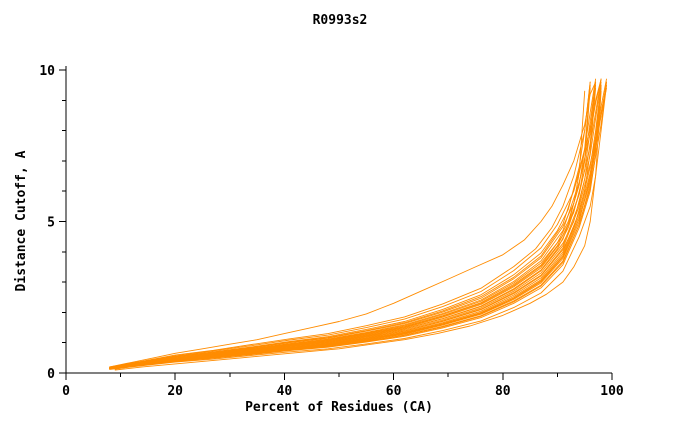 The height and width of the screenshot is (440, 680). I want to click on x-axis-label: Percent of Residues (CA), so click(339, 407).